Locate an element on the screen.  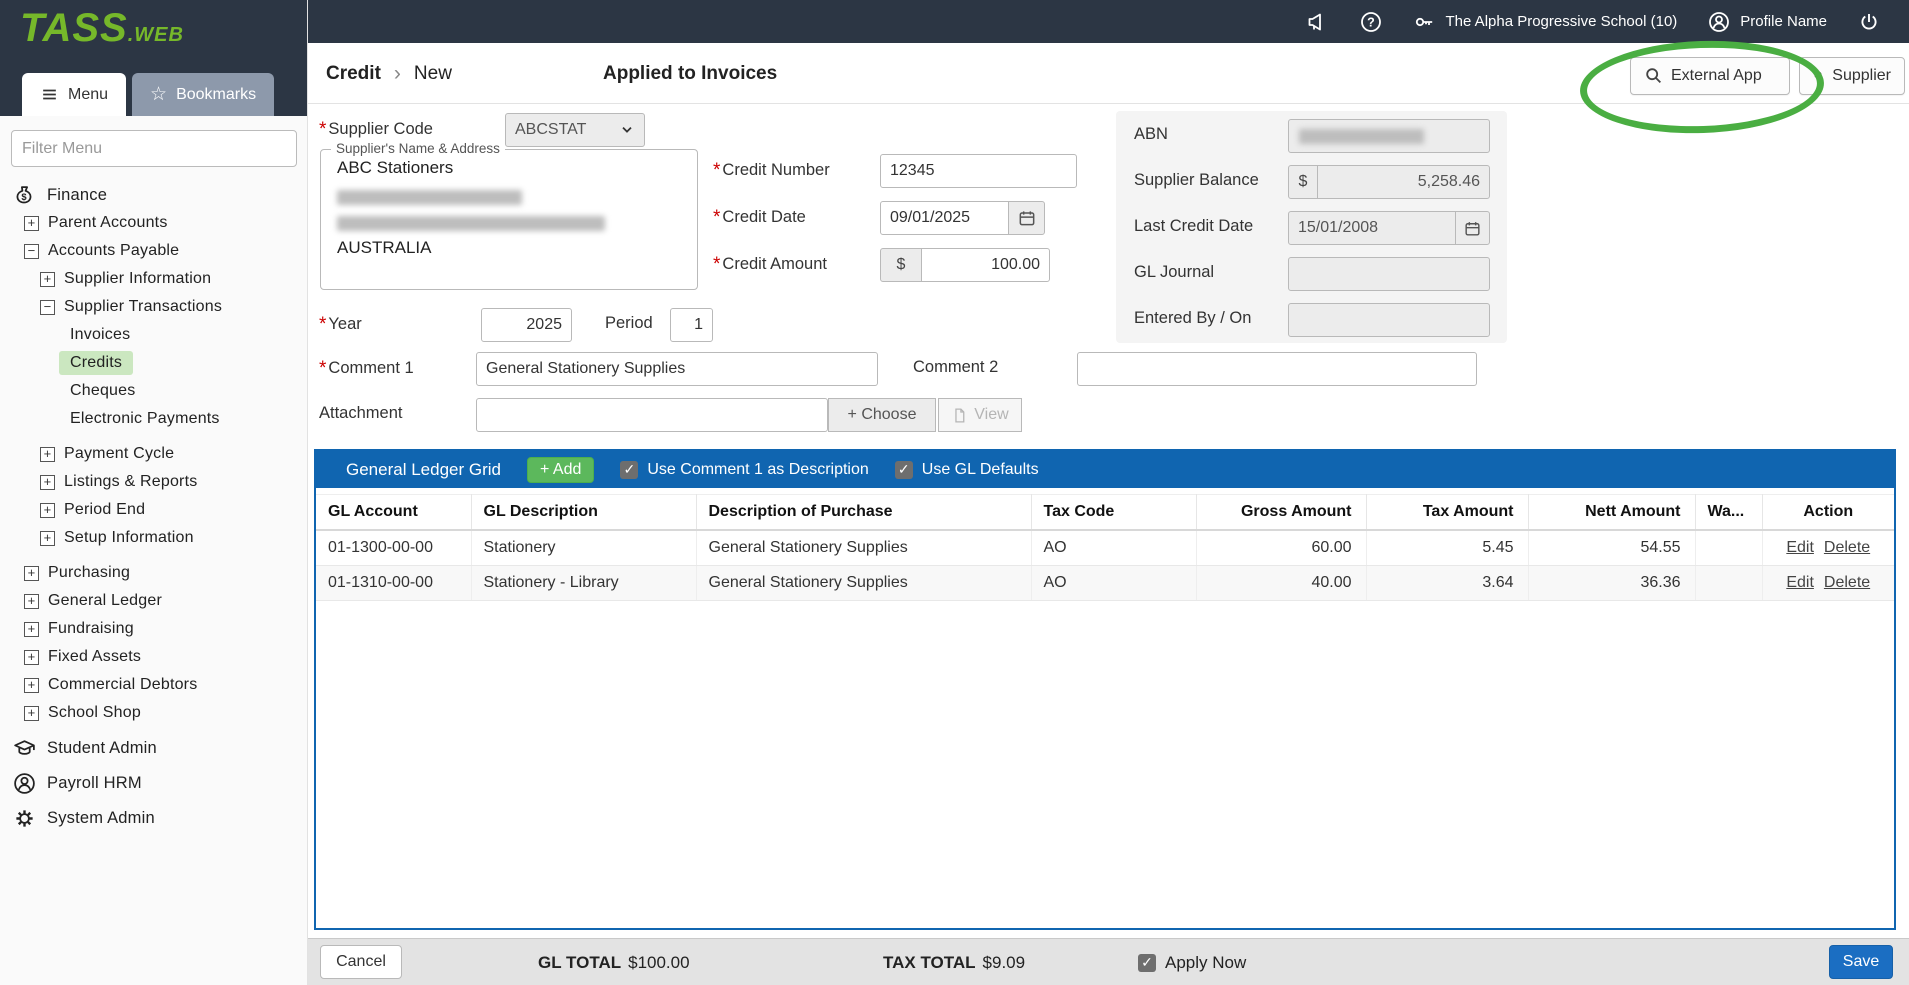
cell-tax-amount: 3.64 is located at coordinates (1447, 583).